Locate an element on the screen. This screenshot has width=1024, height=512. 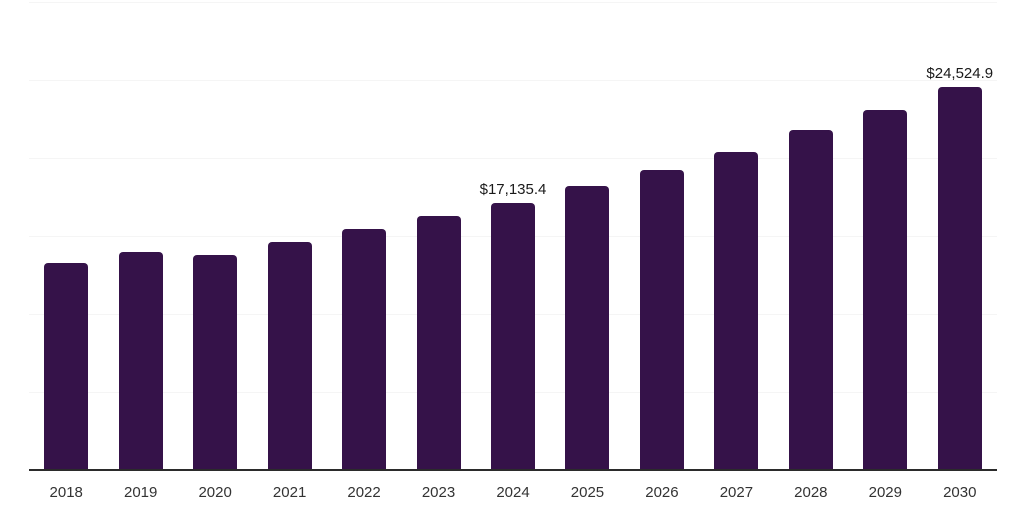
x-tick-2022: 2022 is located at coordinates (364, 492).